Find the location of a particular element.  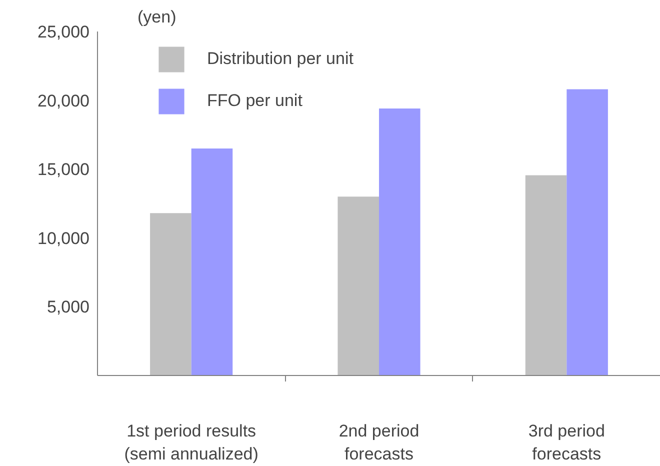

y-tick-label: 5,000 is located at coordinates (68, 307).